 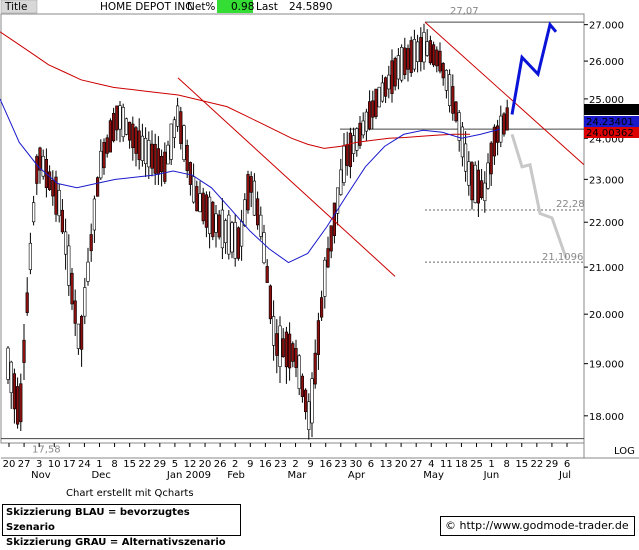 I want to click on x-tick-label: 8, so click(x=114, y=464).